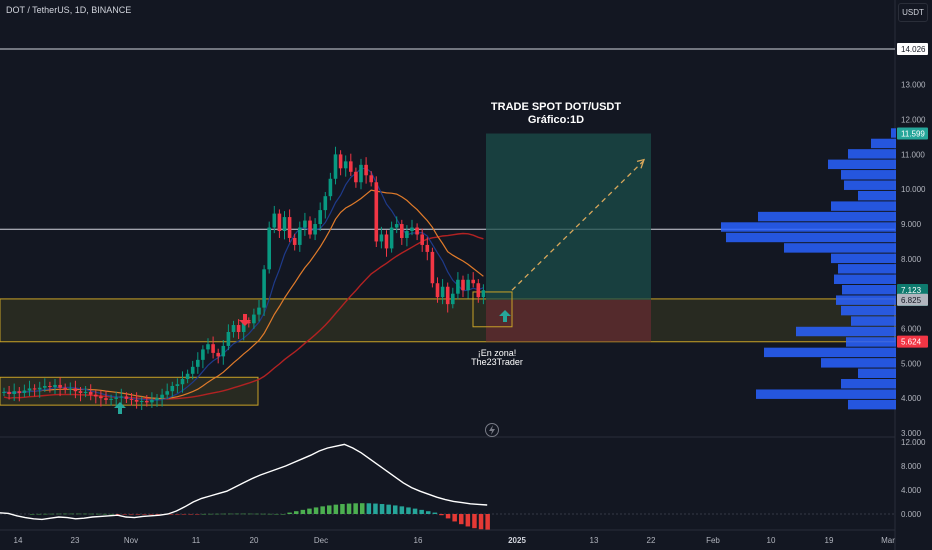 The width and height of the screenshot is (932, 550). I want to click on price-tag-entry: 6.825, so click(911, 300).